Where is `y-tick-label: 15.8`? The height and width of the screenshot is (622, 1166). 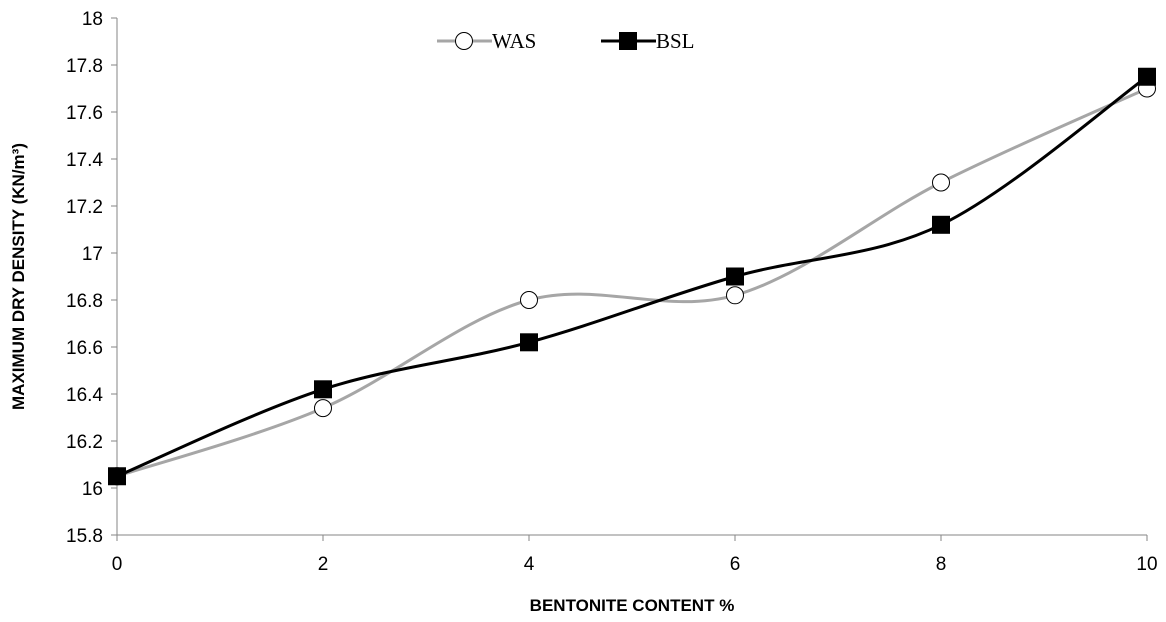 y-tick-label: 15.8 is located at coordinates (84, 536).